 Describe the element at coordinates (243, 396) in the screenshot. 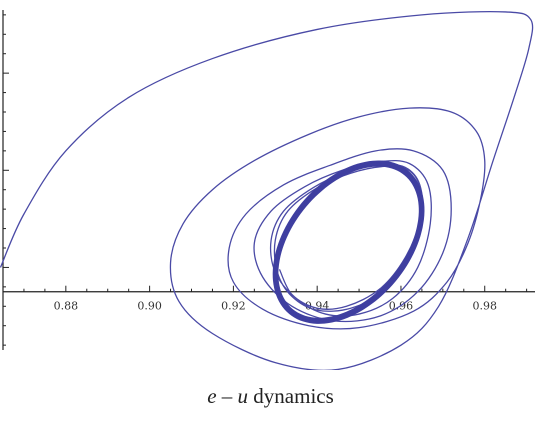

I see `caption-var-u: u` at that location.